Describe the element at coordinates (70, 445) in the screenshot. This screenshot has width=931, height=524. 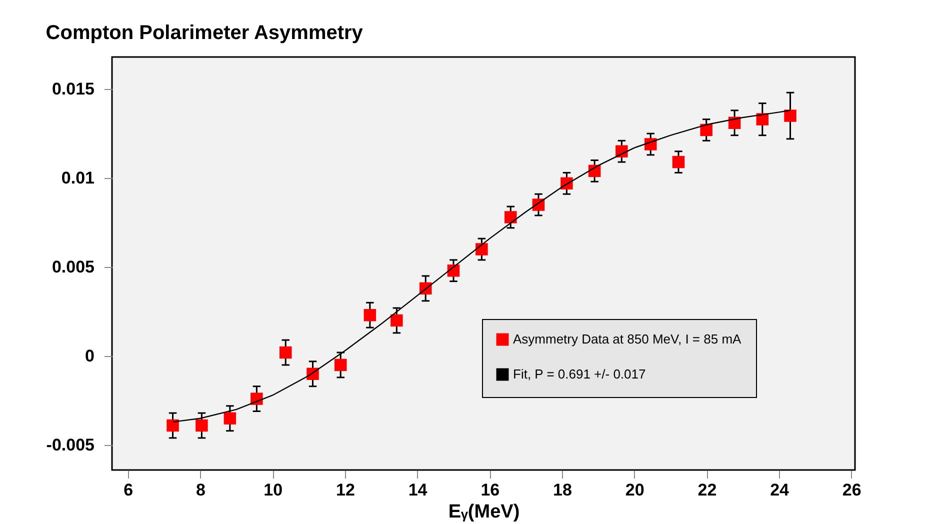
I see `y-tick-label: -0.005` at that location.